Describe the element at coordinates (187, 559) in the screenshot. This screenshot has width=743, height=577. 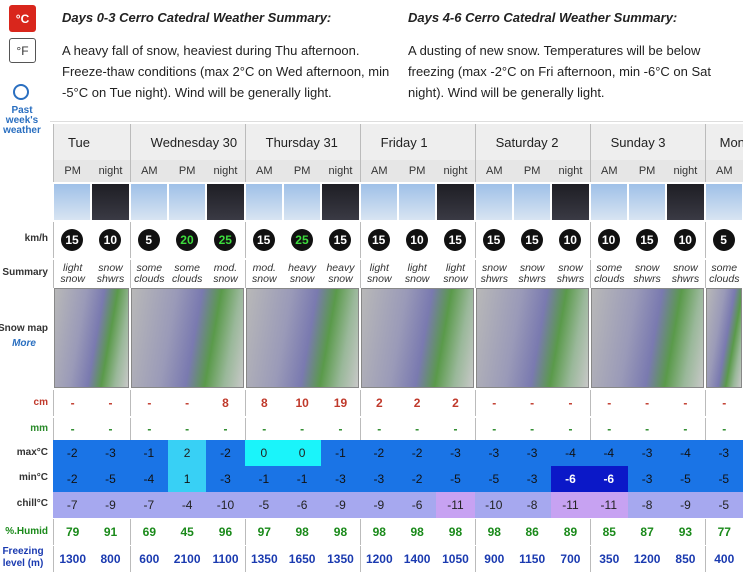
I see `freezing-cell: 2100` at that location.